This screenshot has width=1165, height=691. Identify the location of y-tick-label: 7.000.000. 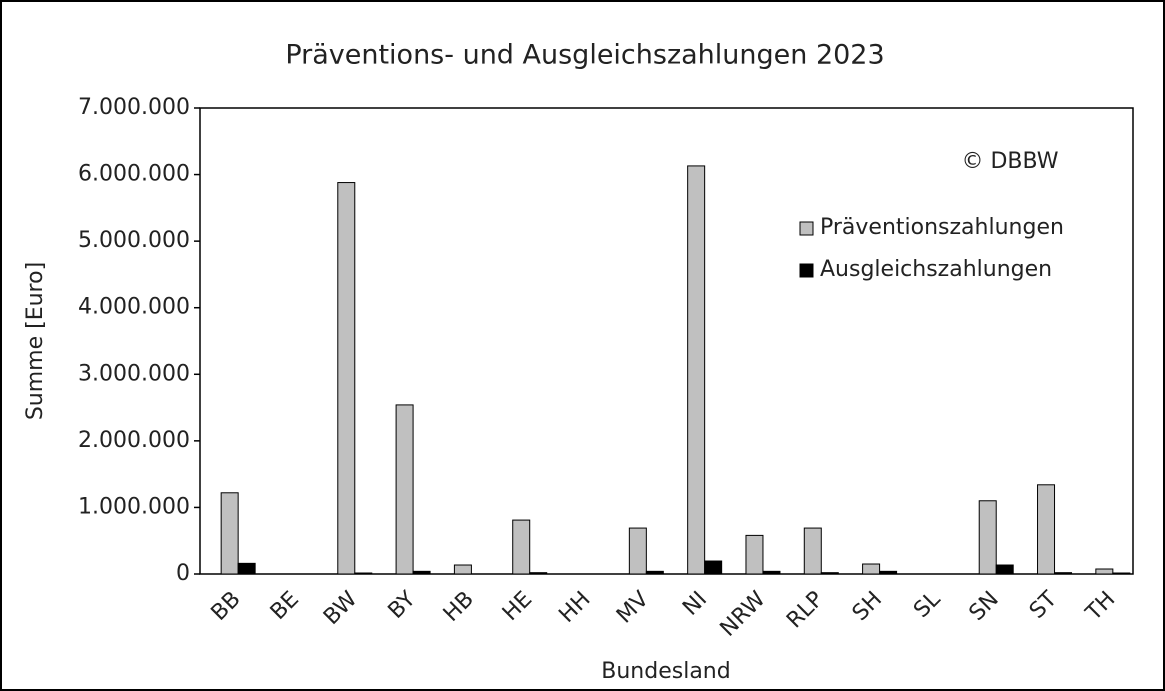
(134, 107).